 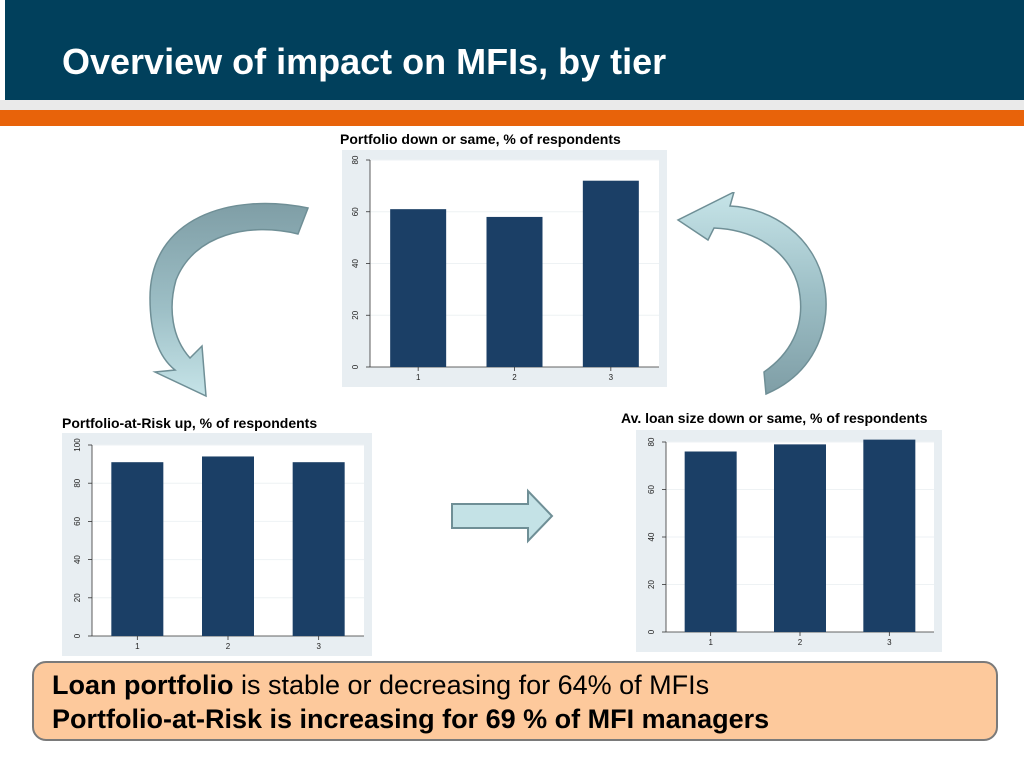 I want to click on separator-stripe, so click(x=512, y=105).